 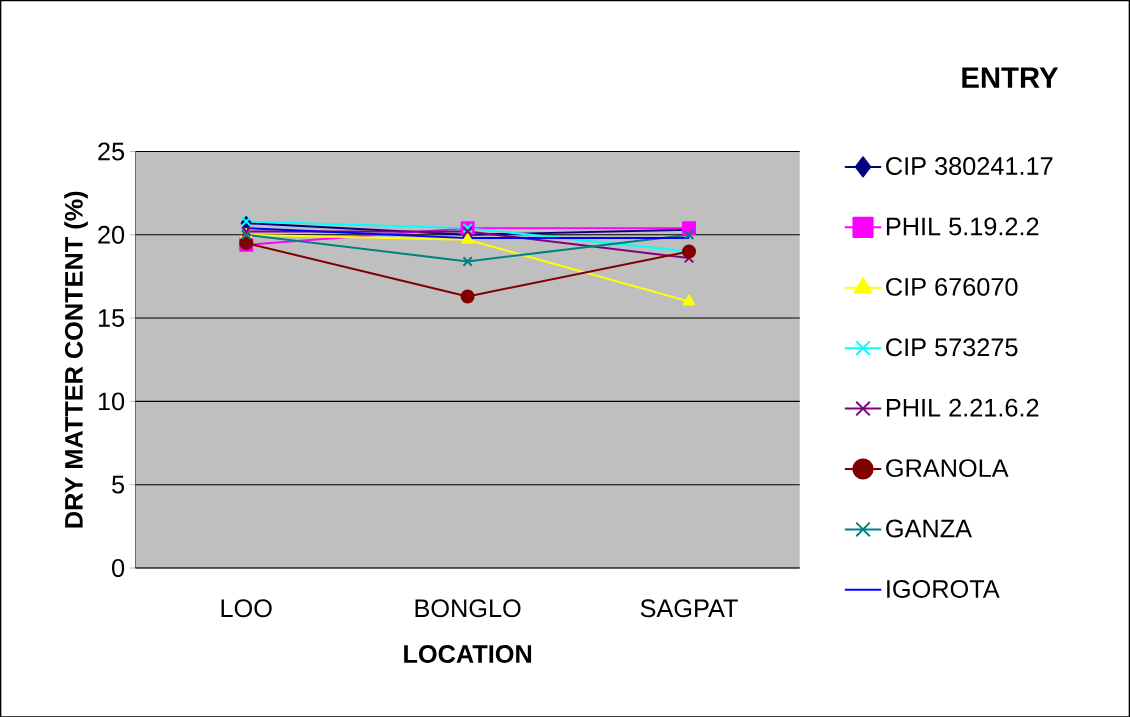 What do you see at coordinates (76, 359) in the screenshot?
I see `y-axis-title: DRY MATTER CONTENT (%)` at bounding box center [76, 359].